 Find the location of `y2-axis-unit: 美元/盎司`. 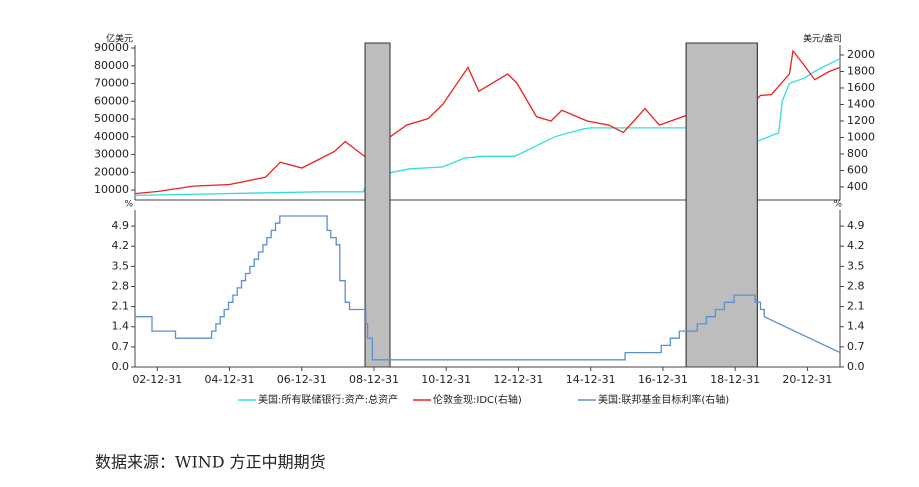

y2-axis-unit: 美元/盎司 is located at coordinates (822, 39).